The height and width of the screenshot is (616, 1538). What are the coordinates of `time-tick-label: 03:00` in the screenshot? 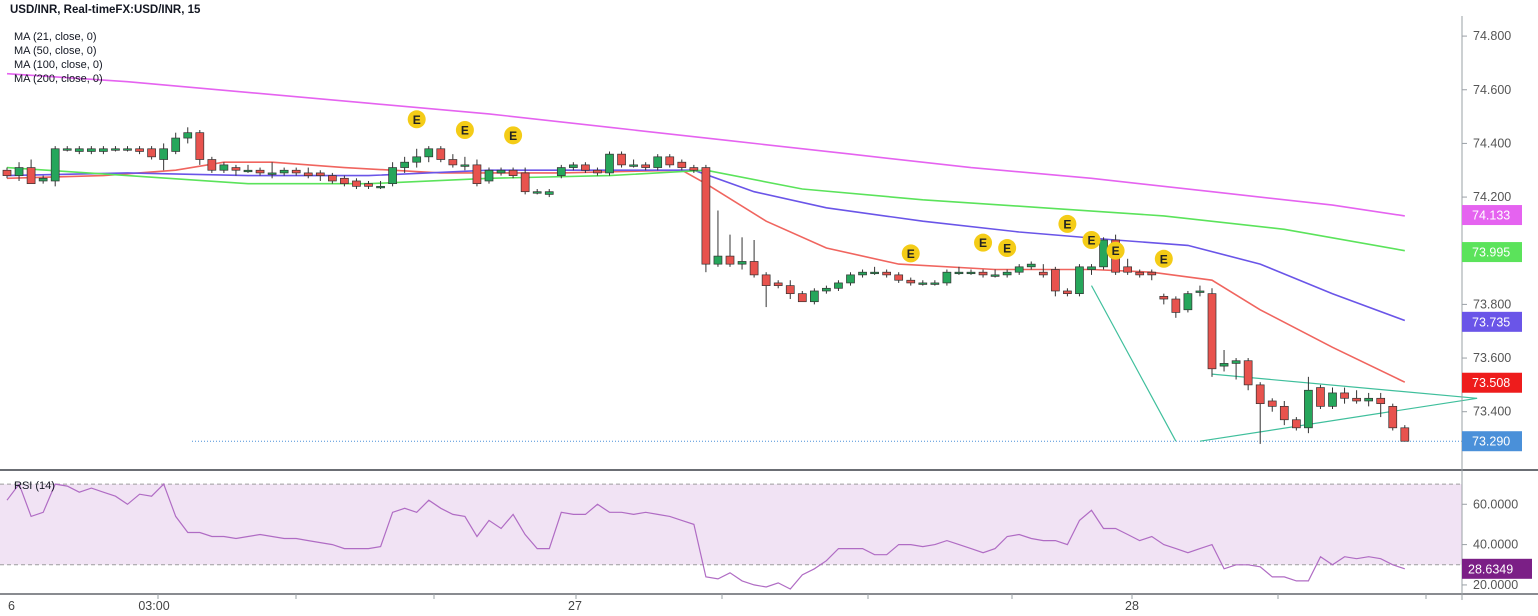 It's located at (153, 606).